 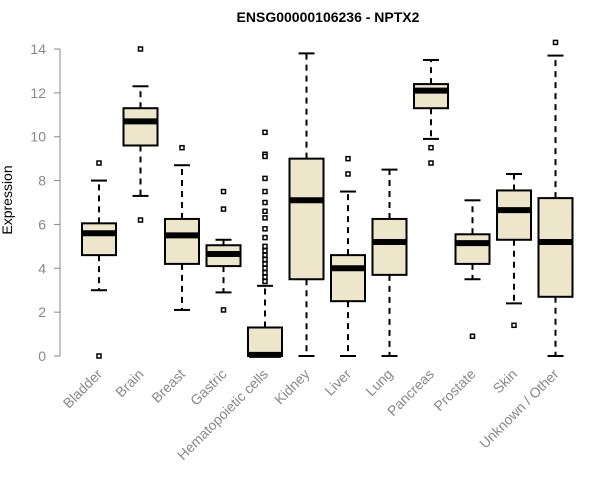 I want to click on y-axis: 0 2 4 6 8 10 12 14, so click(x=45, y=202).